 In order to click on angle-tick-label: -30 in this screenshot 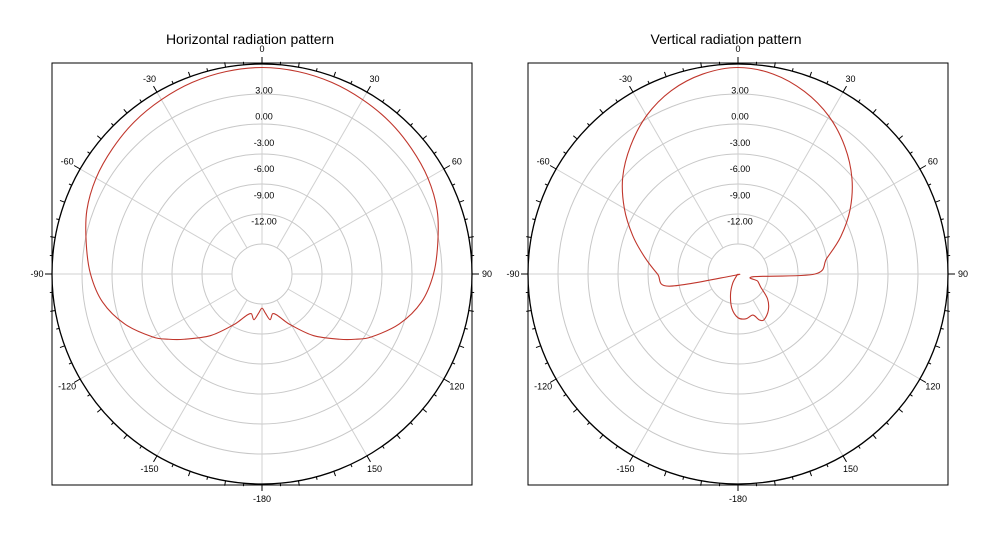, I will do `click(625, 79)`.